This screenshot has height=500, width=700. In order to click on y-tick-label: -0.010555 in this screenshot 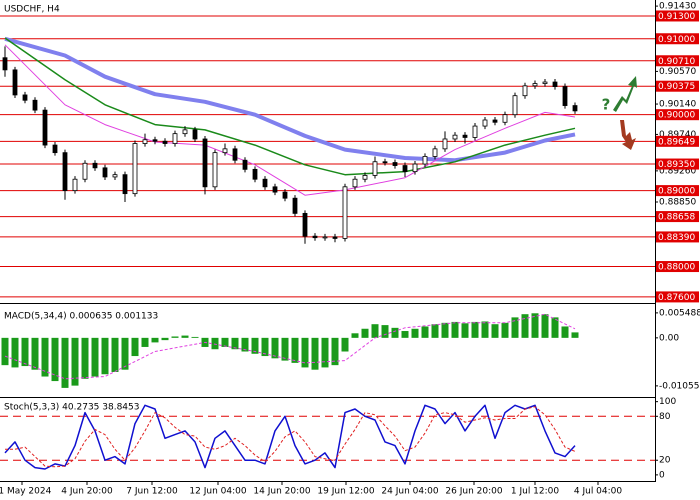, I will do `click(679, 386)`.